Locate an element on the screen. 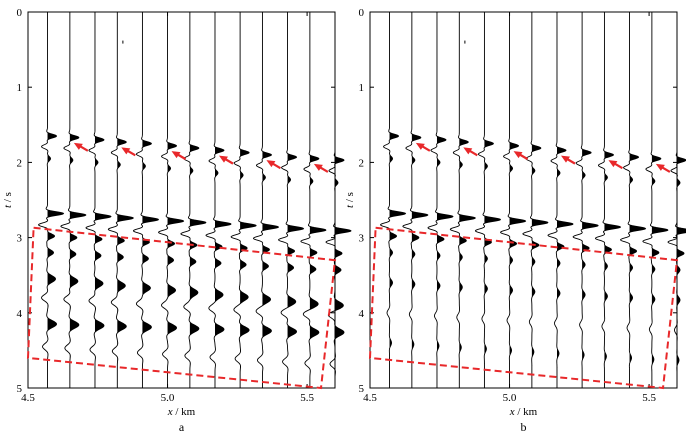 The height and width of the screenshot is (437, 686). panel-letter: a is located at coordinates (182, 427).